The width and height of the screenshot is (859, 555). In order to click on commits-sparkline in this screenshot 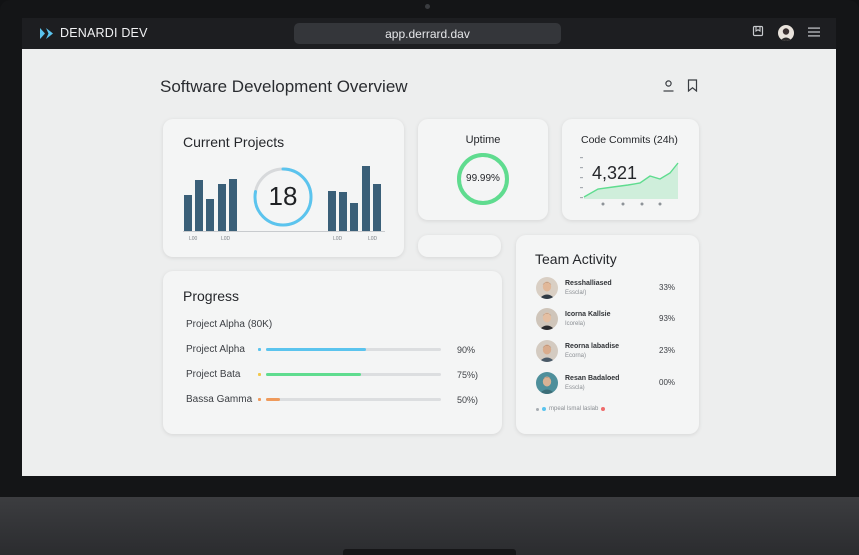, I will do `click(629, 181)`.